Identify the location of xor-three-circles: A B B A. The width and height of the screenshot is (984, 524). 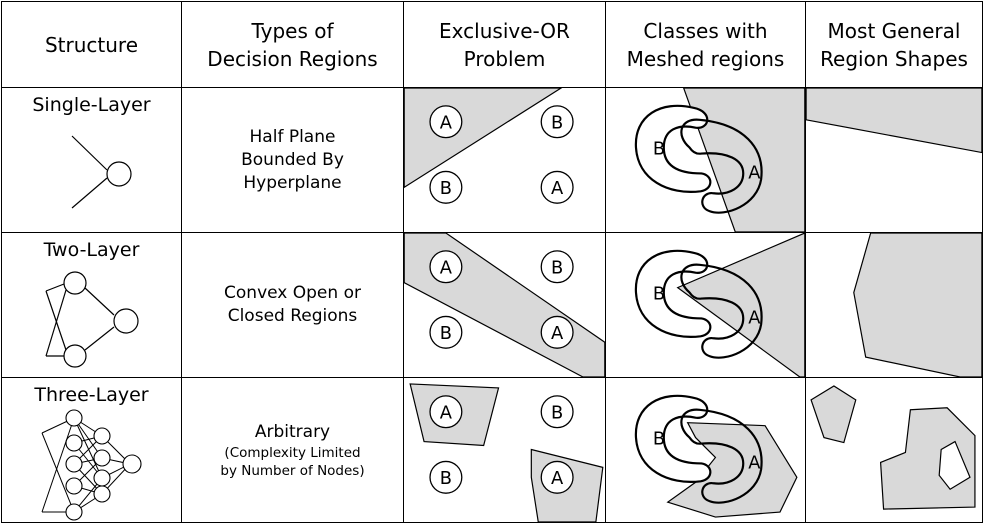
(501, 444).